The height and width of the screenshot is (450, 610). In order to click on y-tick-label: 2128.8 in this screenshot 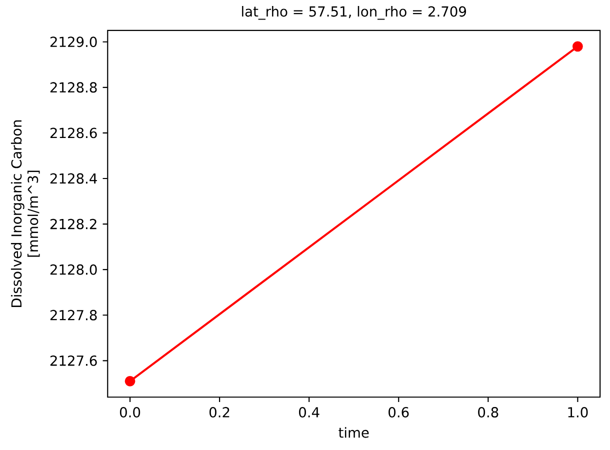, I will do `click(73, 87)`.